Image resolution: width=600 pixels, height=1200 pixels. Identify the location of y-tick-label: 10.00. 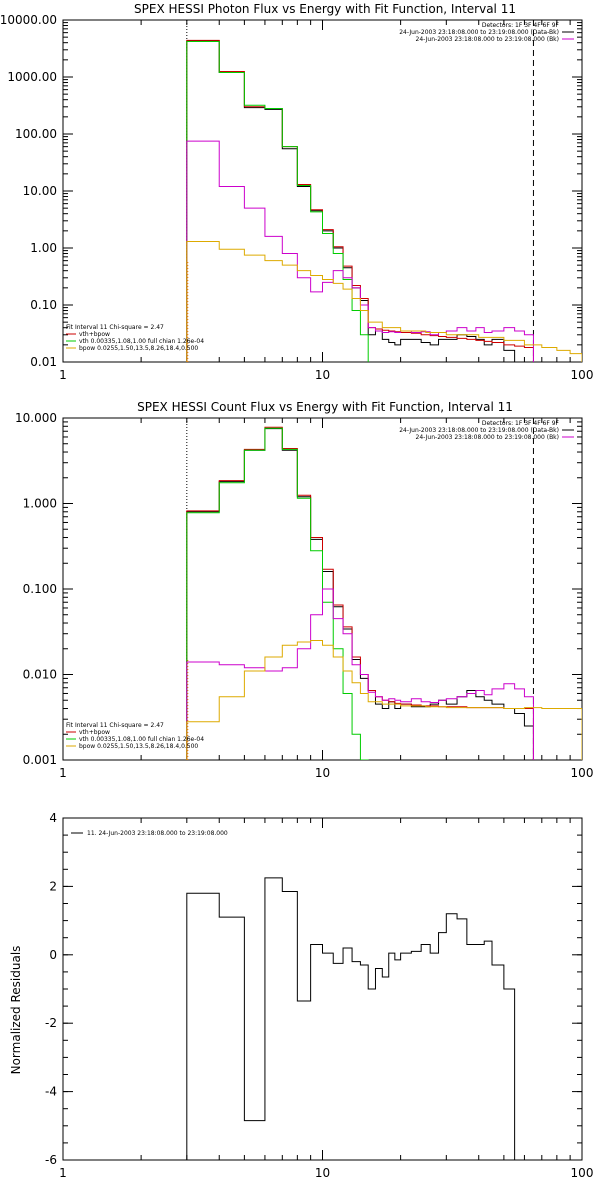
(40, 191).